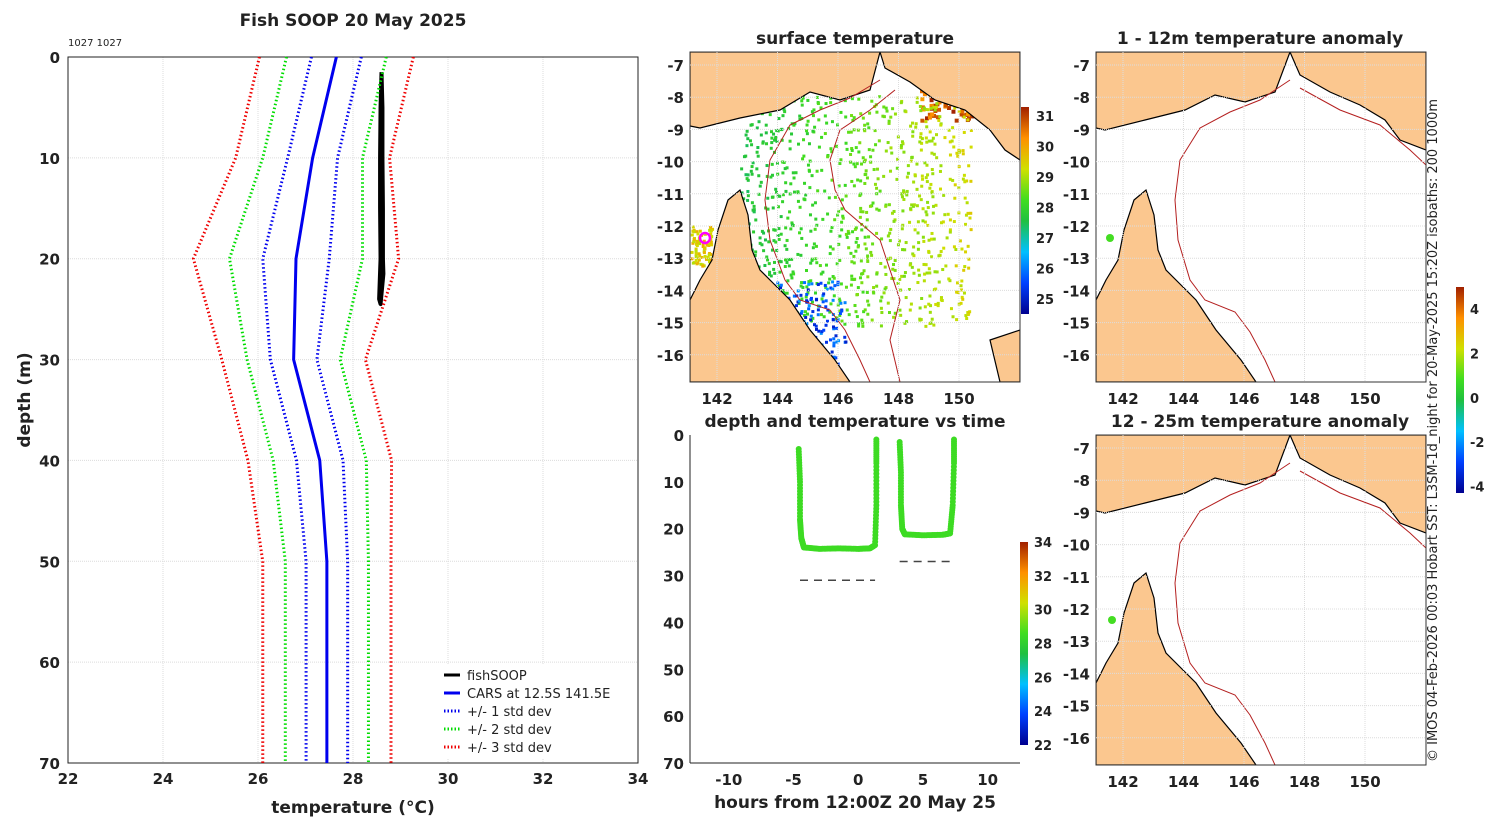 This screenshot has width=1500, height=820. Describe the element at coordinates (1362, 509) in the screenshot. I see `isobath-1000-line` at that location.